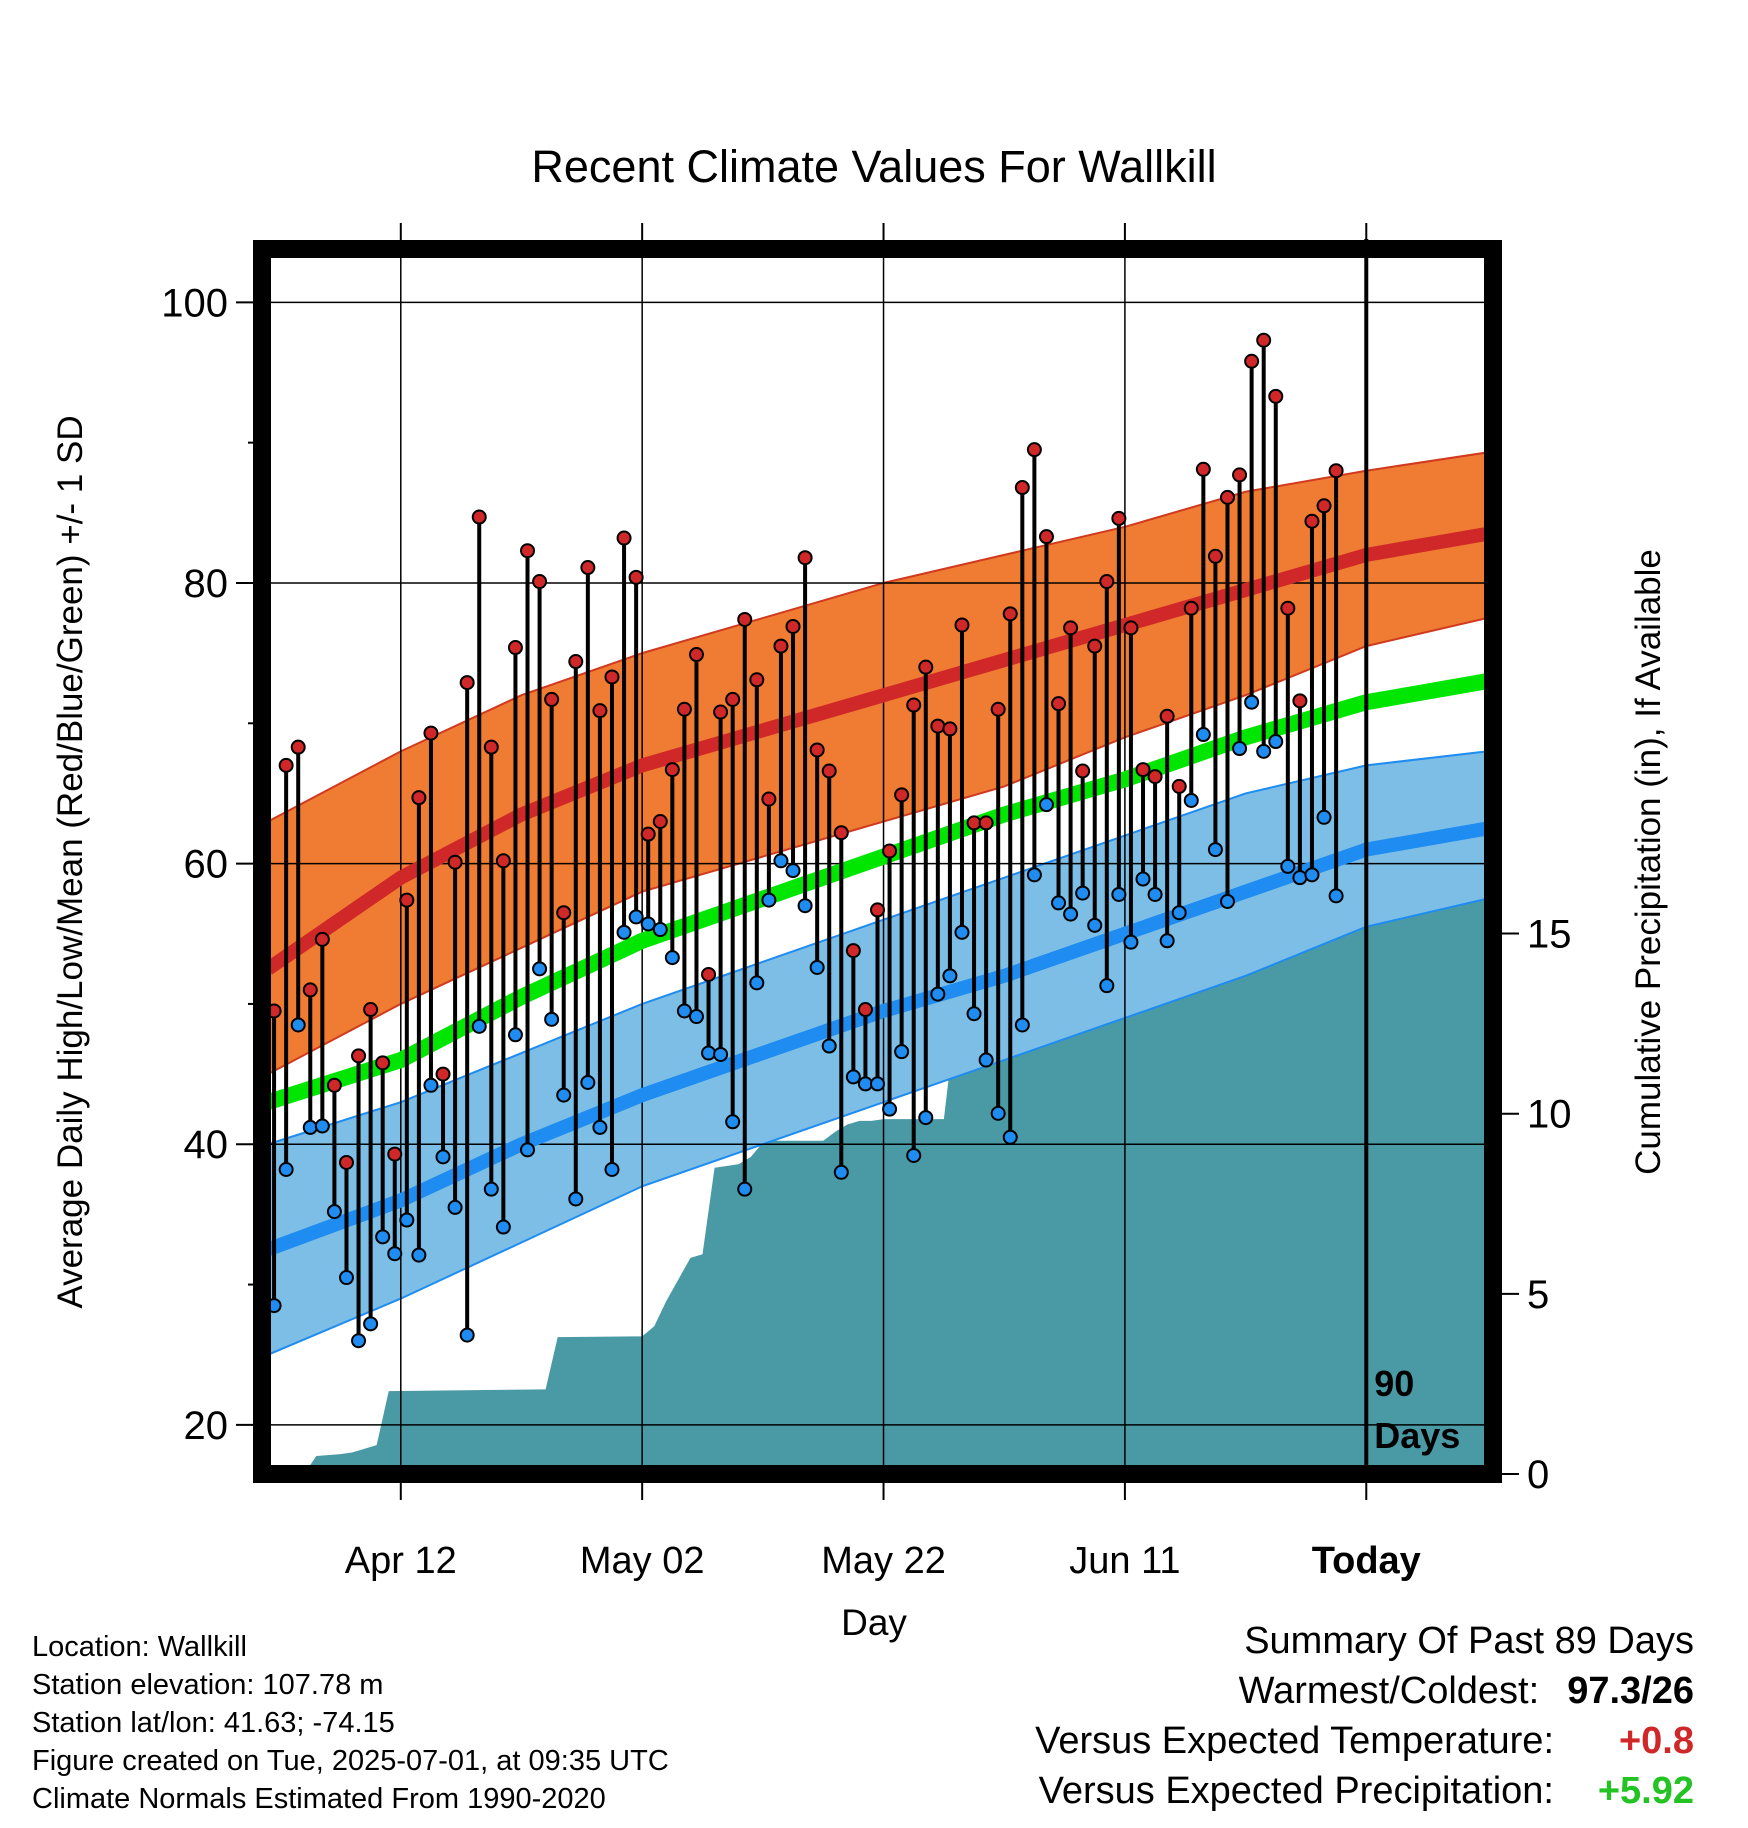 Image resolution: width=1748 pixels, height=1828 pixels. Describe the element at coordinates (1538, 1295) in the screenshot. I see `y2-tick-label: 5` at that location.